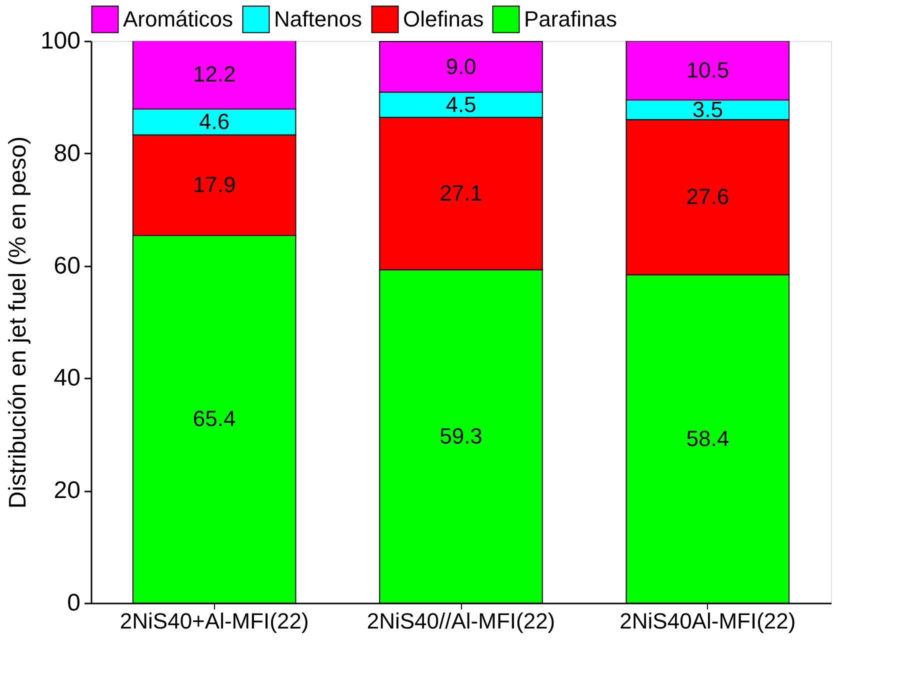 This screenshot has width=920, height=675. What do you see at coordinates (707, 109) in the screenshot?
I see `data-label: 3.5` at bounding box center [707, 109].